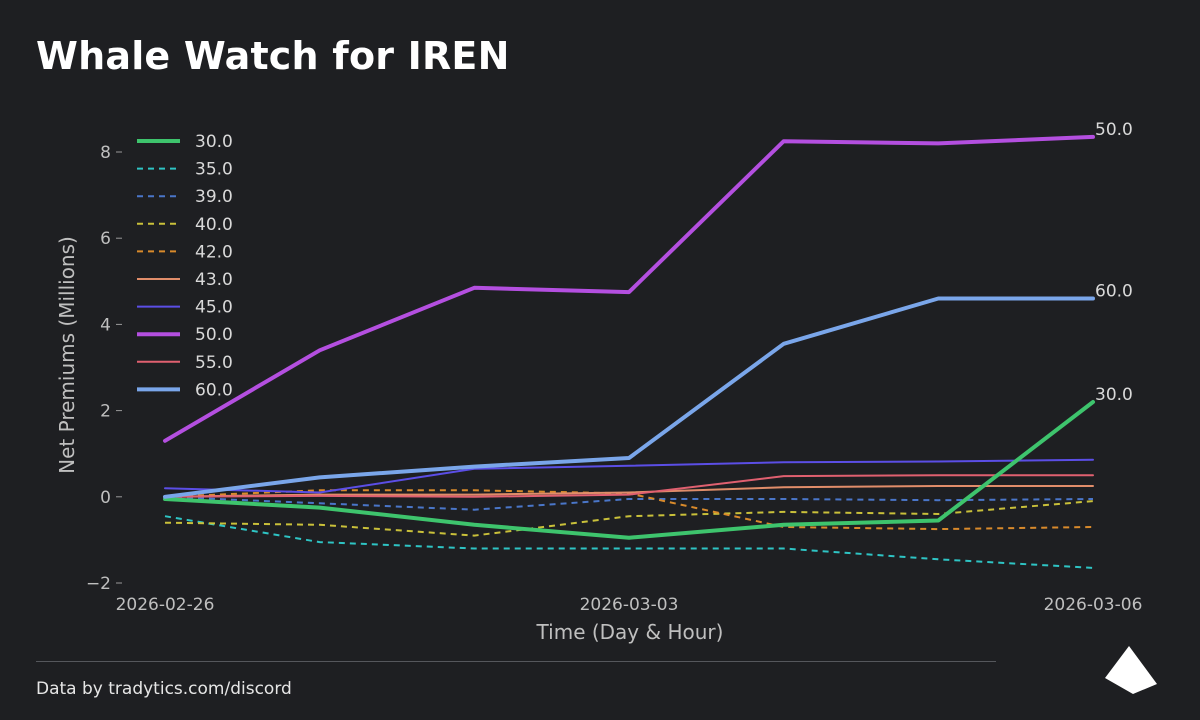  What do you see at coordinates (214, 308) in the screenshot?
I see `legend-label: 45.0` at bounding box center [214, 308].